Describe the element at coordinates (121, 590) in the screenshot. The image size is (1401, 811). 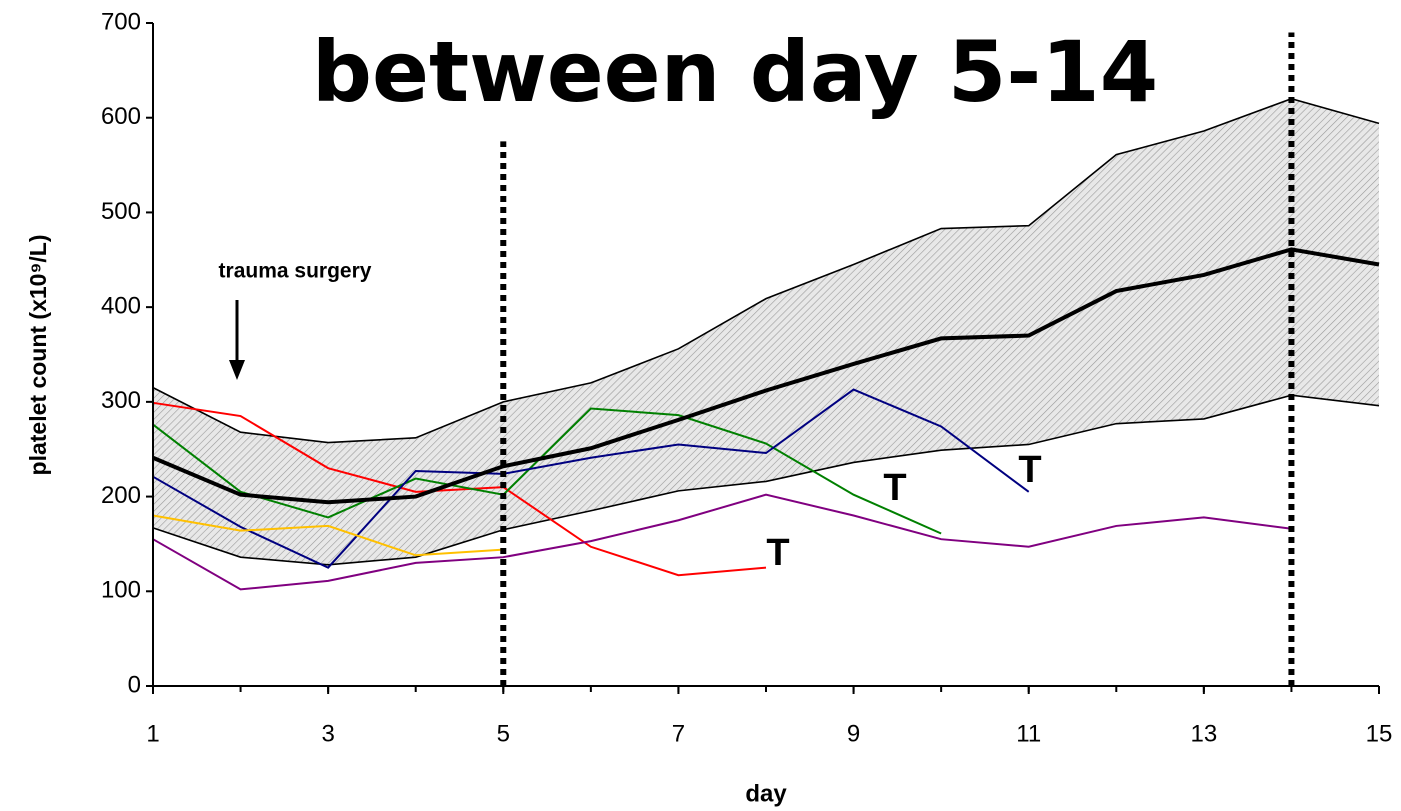
I see `y-tick-label: 100` at that location.